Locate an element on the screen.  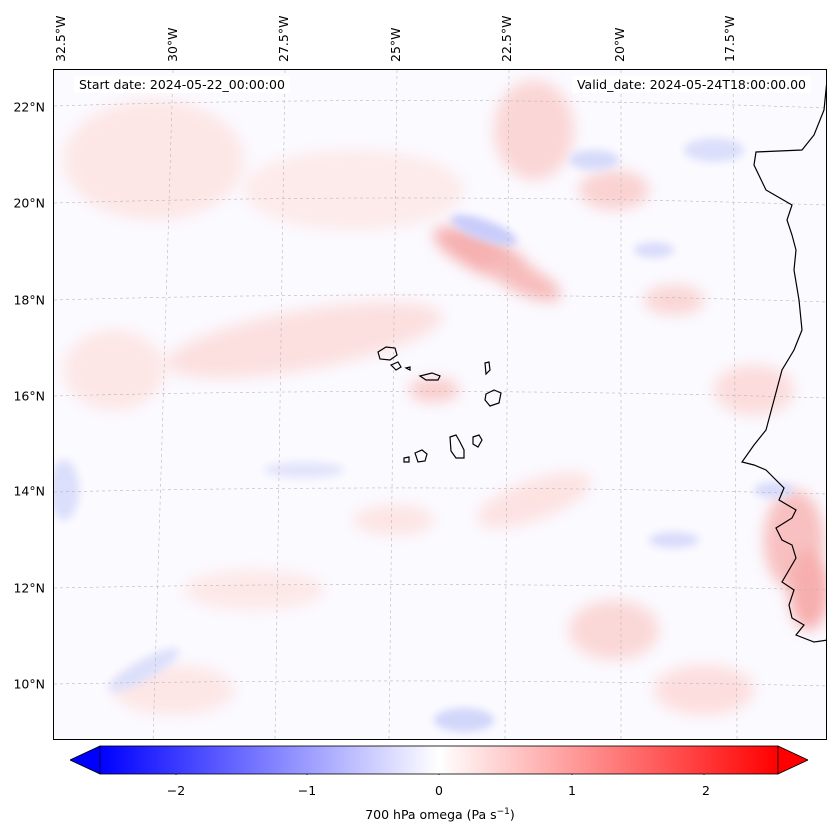
colorbar-max-extend is located at coordinates (792, 760).